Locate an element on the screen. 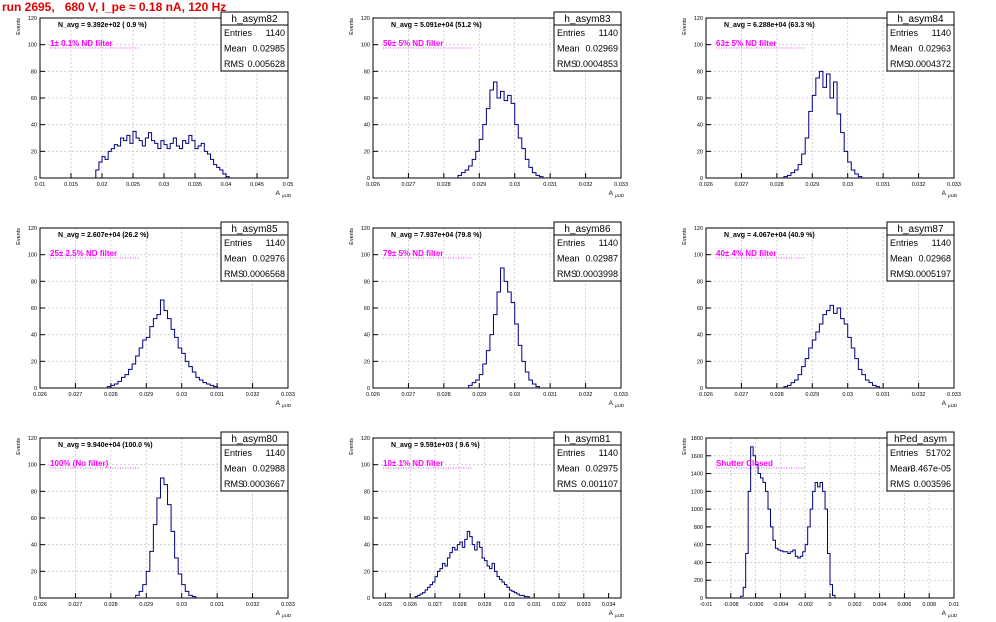 Image resolution: width=996 pixels, height=622 pixels. y-tick-label: 100 is located at coordinates (32, 256).